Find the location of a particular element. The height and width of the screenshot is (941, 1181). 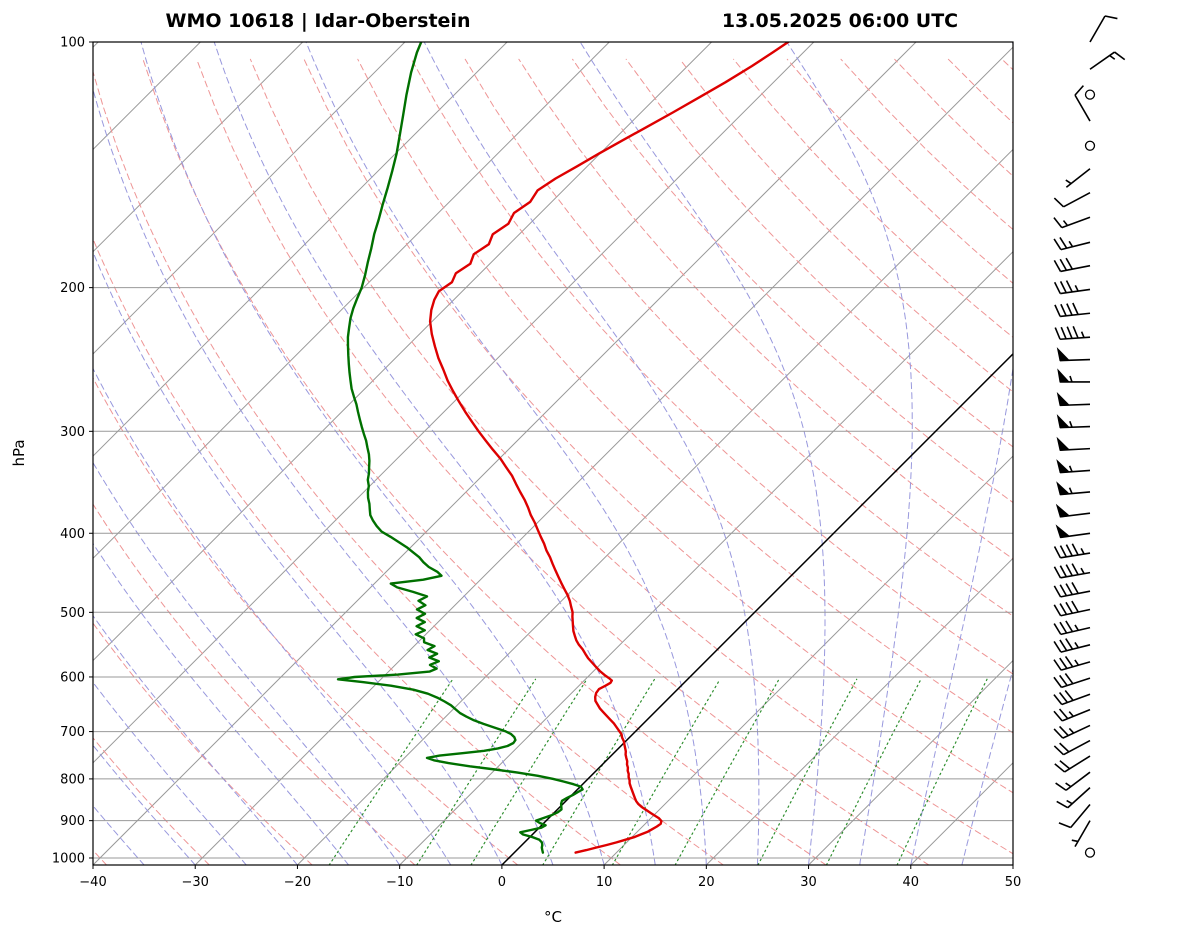

svg-text: −10 is located at coordinates (399, 882).